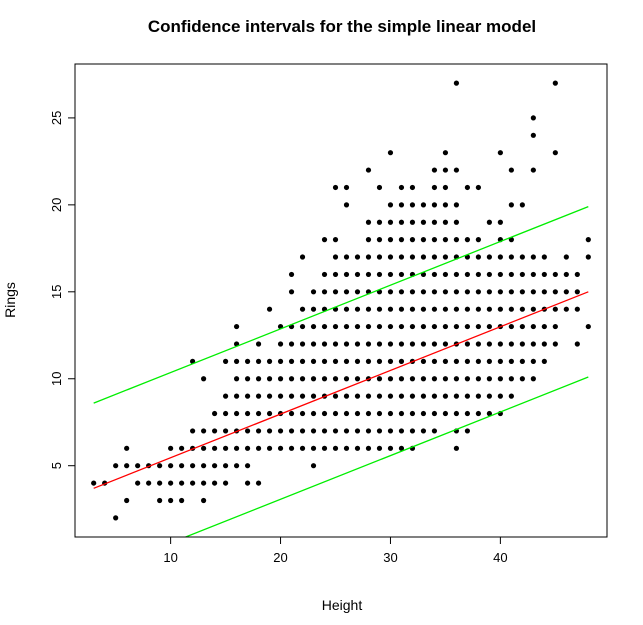 The height and width of the screenshot is (625, 643). What do you see at coordinates (56, 379) in the screenshot?
I see `y-tick-label: 10` at bounding box center [56, 379].